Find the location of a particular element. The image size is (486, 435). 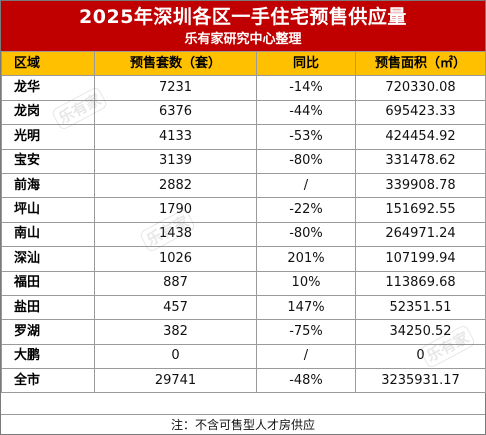

table-row: 大鹏 0 / 0 is located at coordinates (243, 356).